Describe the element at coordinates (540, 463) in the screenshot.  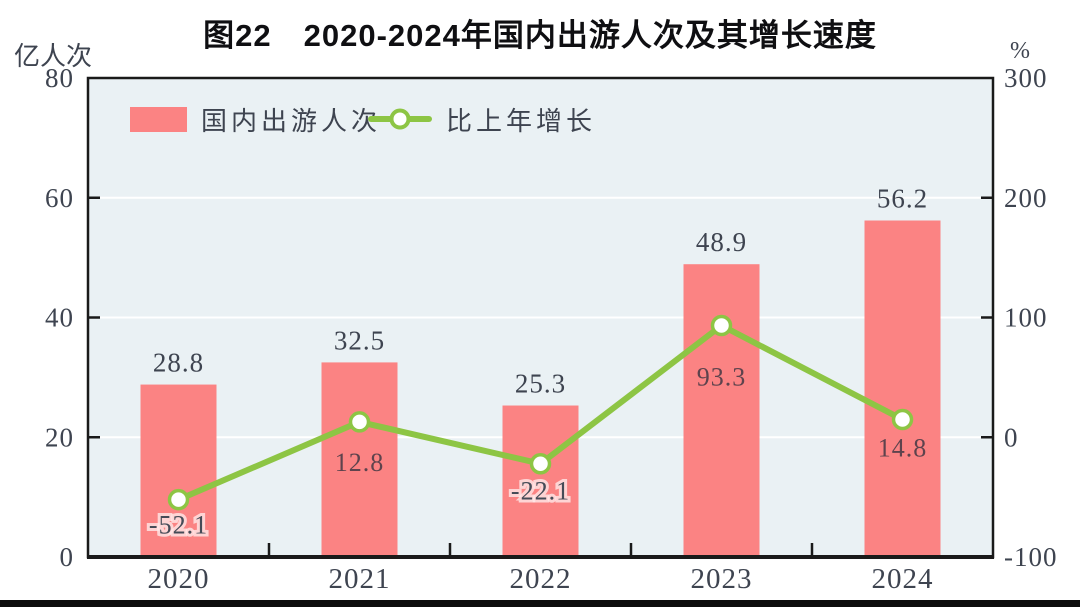
I see `line-marker-2022` at that location.